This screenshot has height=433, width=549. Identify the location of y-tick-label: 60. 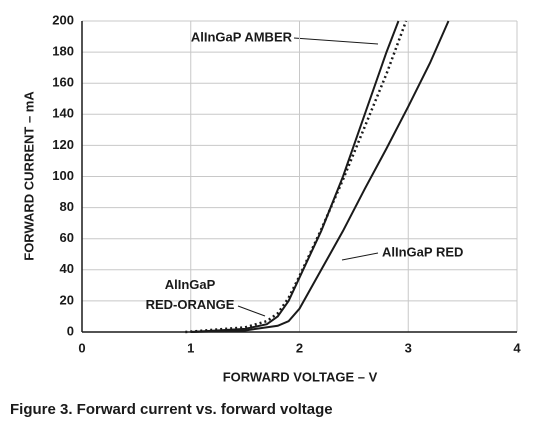
(67, 237).